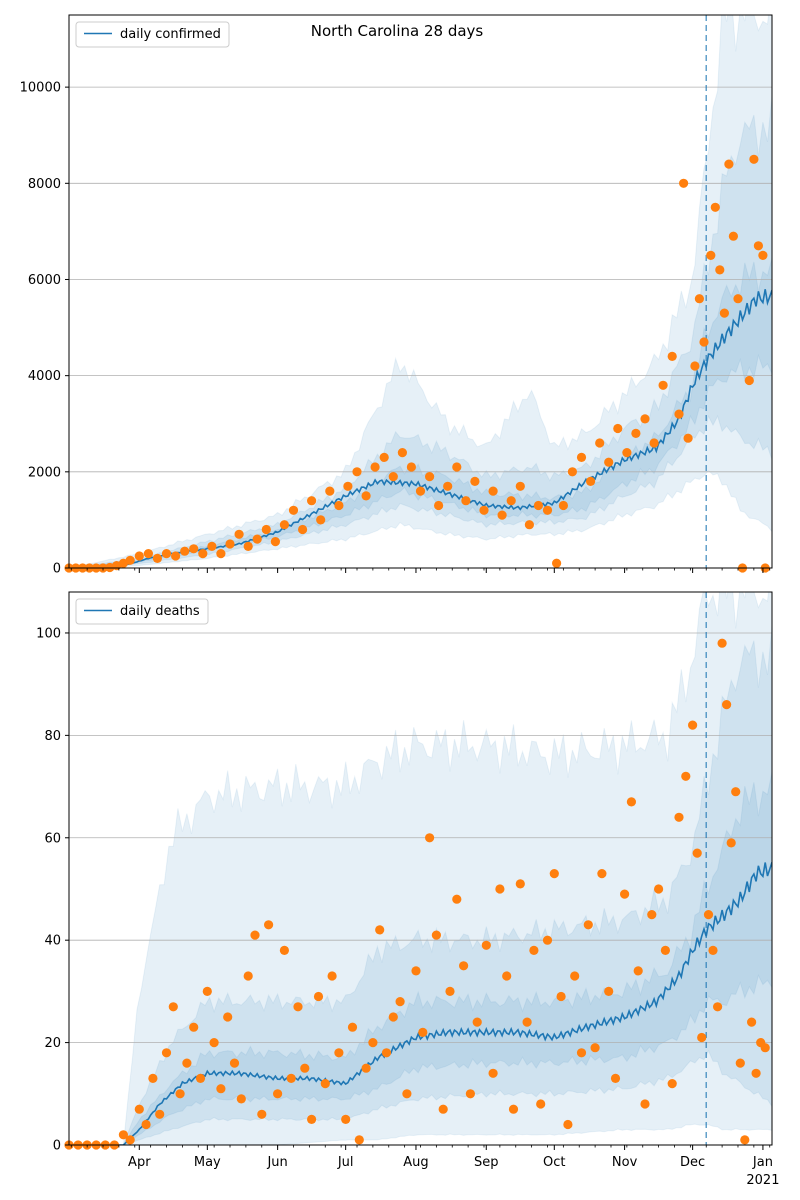 Image resolution: width=800 pixels, height=1200 pixels. What do you see at coordinates (57, 569) in the screenshot?
I see `y-tick-label: 0` at bounding box center [57, 569].